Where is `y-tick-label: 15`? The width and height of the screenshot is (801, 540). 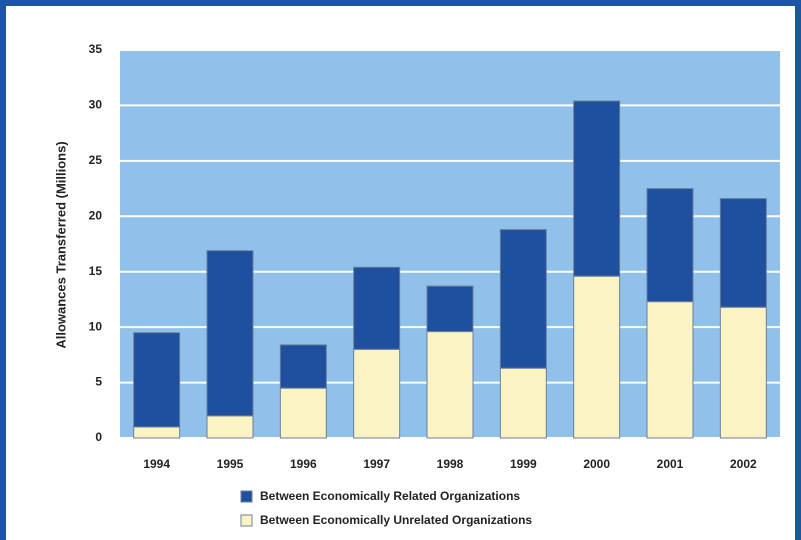
y-tick-label: 15 is located at coordinates (96, 271).